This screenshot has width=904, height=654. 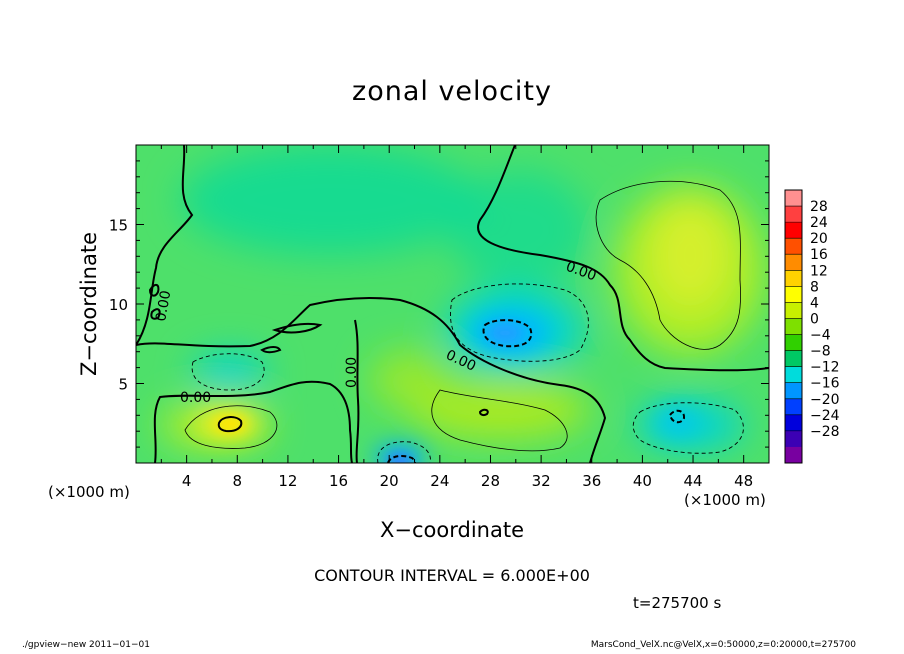 I want to click on x-tick-label: 32, so click(x=541, y=481).